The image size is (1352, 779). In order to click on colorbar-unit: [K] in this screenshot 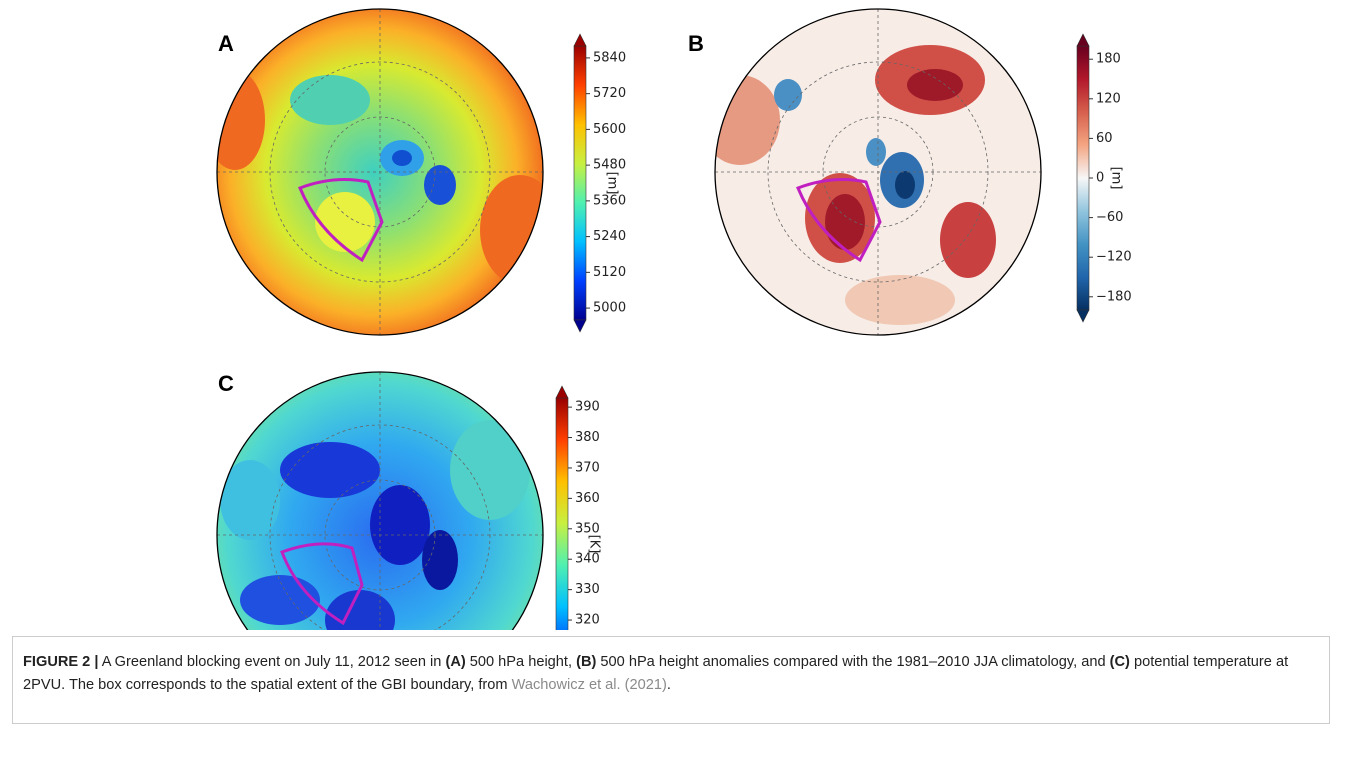, I will do `click(594, 544)`.